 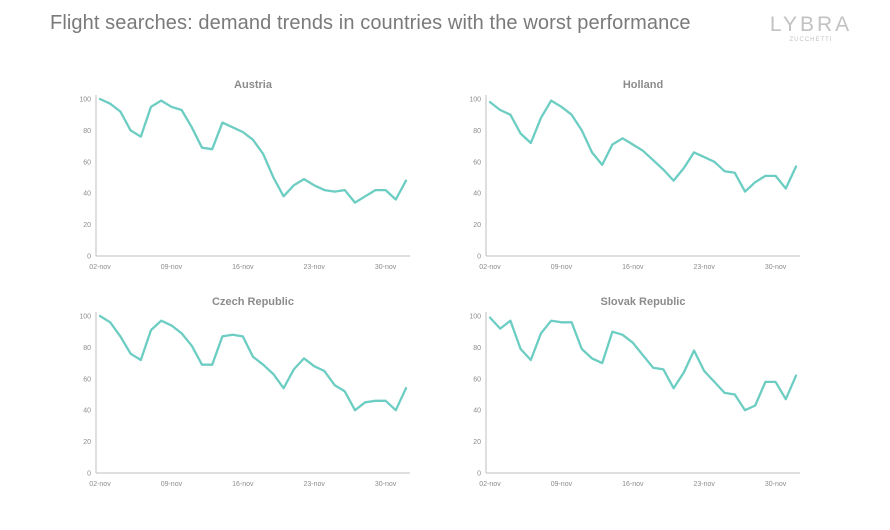 What do you see at coordinates (643, 85) in the screenshot?
I see `chart-title: Holland` at bounding box center [643, 85].